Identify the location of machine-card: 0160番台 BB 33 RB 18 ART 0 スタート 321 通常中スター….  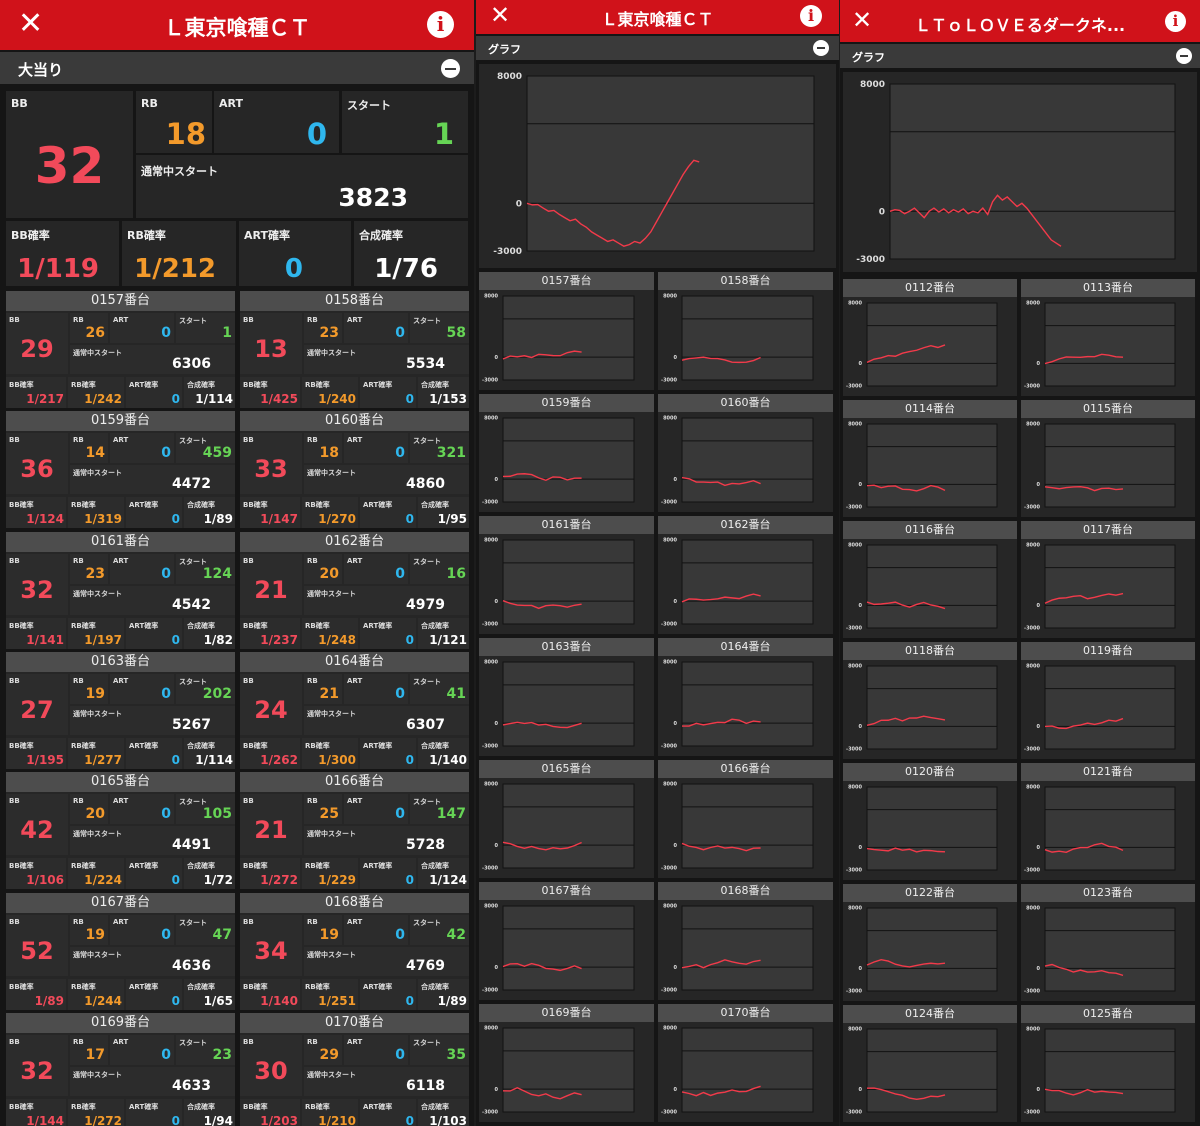
(354, 470).